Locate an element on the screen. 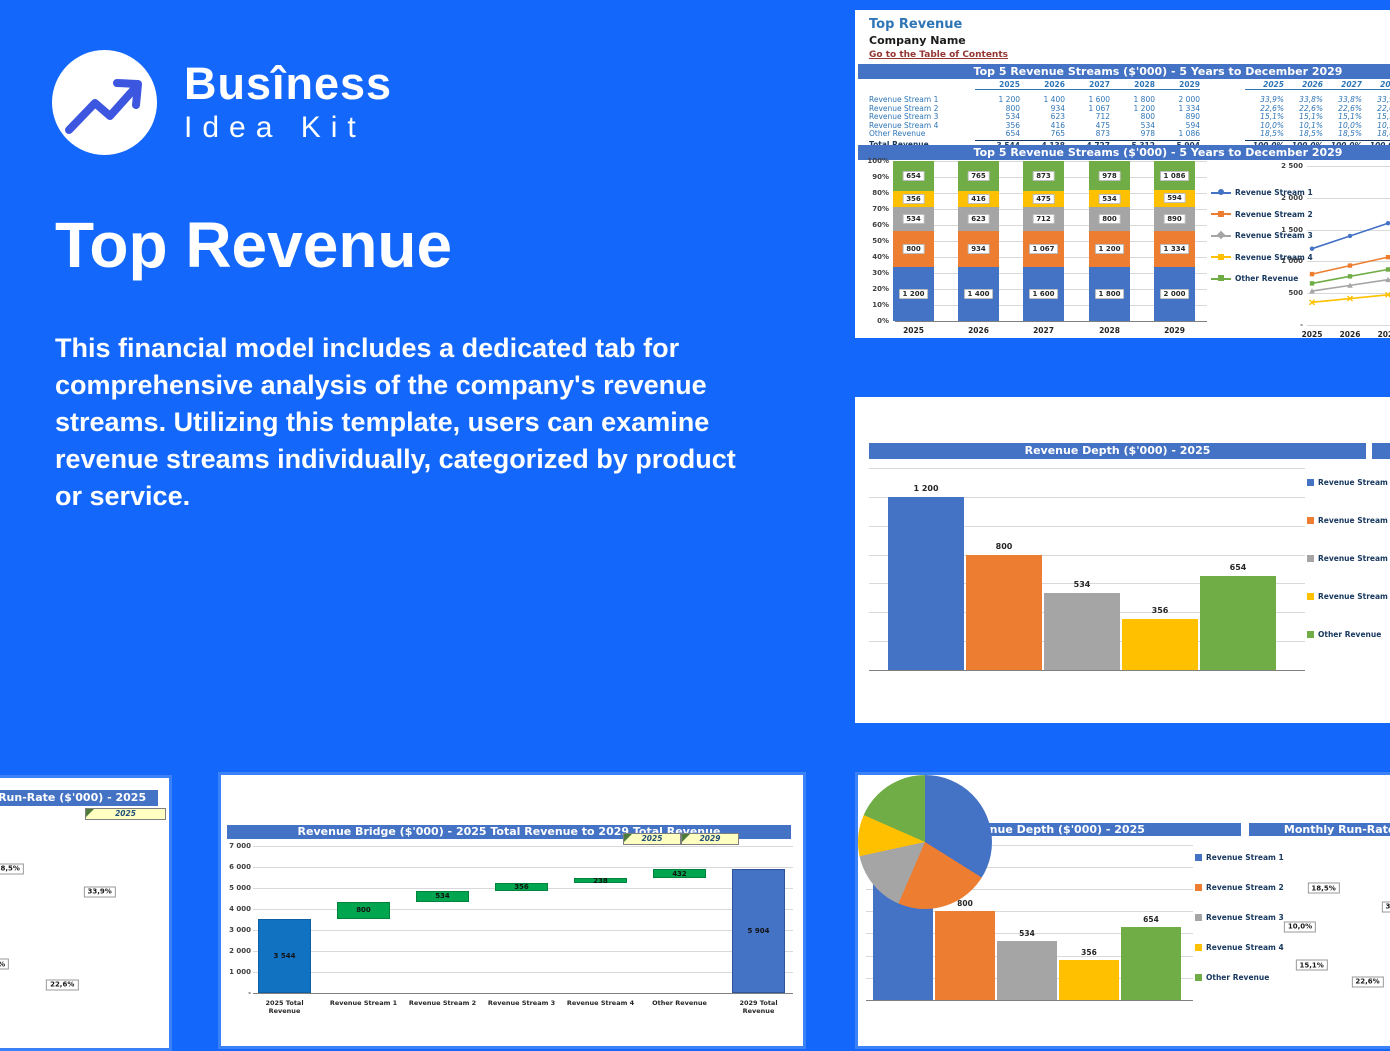 The height and width of the screenshot is (1051, 1390). brand-line2: Idea Kit is located at coordinates (288, 128).